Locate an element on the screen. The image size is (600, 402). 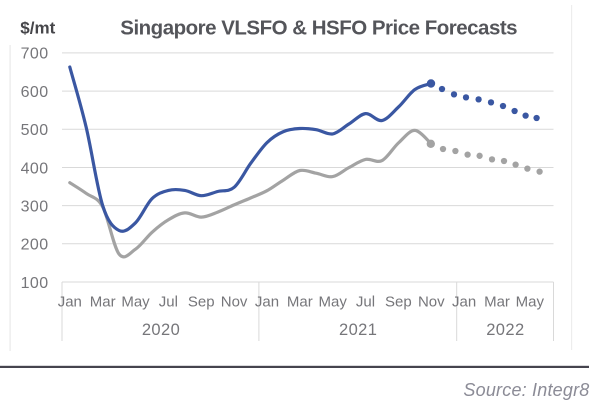
svg-text: 300 is located at coordinates (35, 206).